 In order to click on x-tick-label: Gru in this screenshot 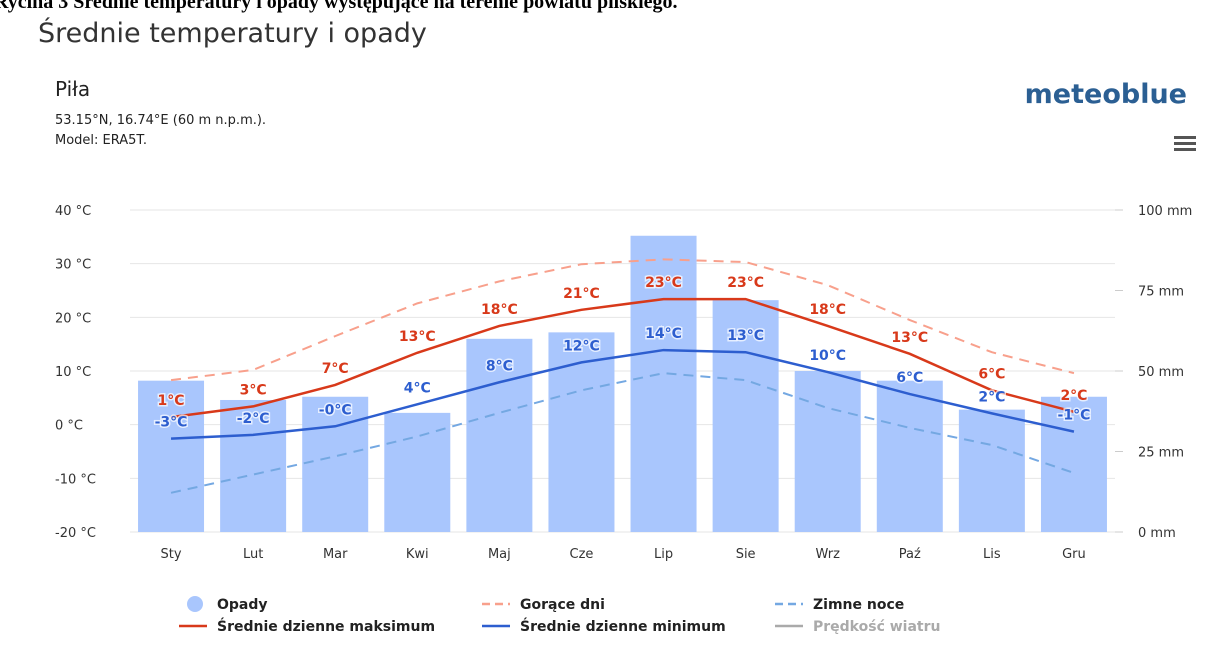, I will do `click(1074, 554)`.